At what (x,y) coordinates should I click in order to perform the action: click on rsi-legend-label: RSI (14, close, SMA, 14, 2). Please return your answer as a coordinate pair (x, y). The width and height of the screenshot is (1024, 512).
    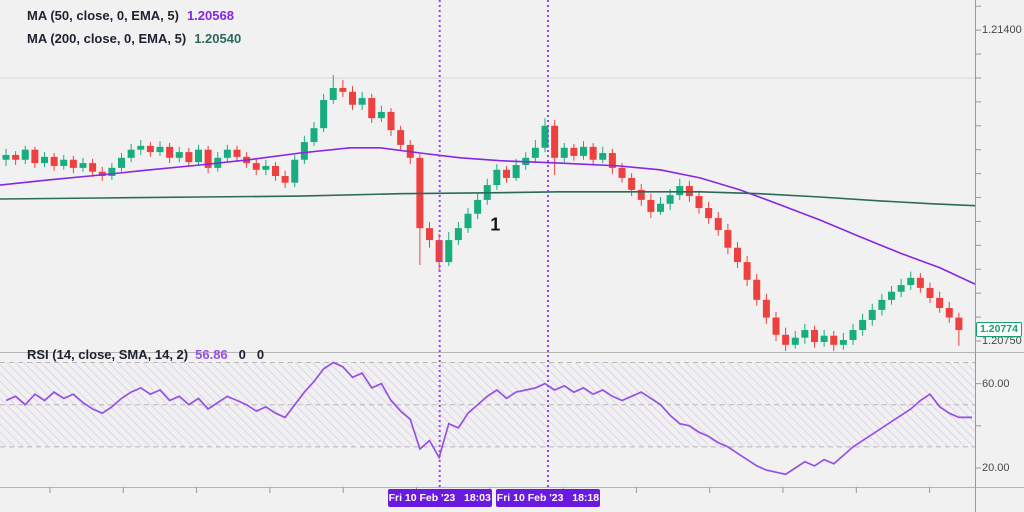
    Looking at the image, I should click on (108, 354).